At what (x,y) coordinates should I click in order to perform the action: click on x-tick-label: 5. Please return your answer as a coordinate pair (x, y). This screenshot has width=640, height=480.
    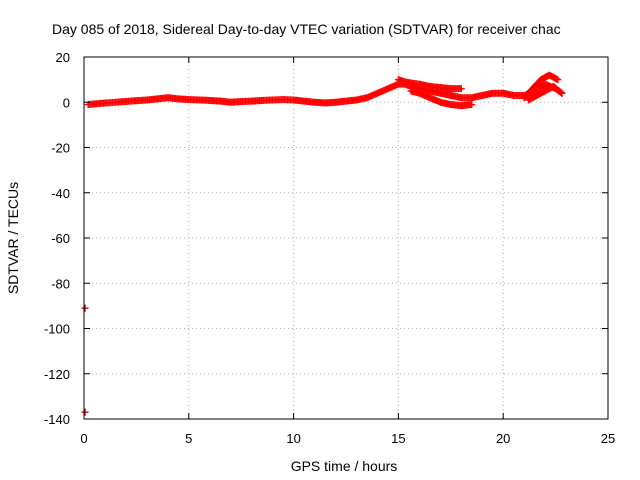
    Looking at the image, I should click on (188, 438).